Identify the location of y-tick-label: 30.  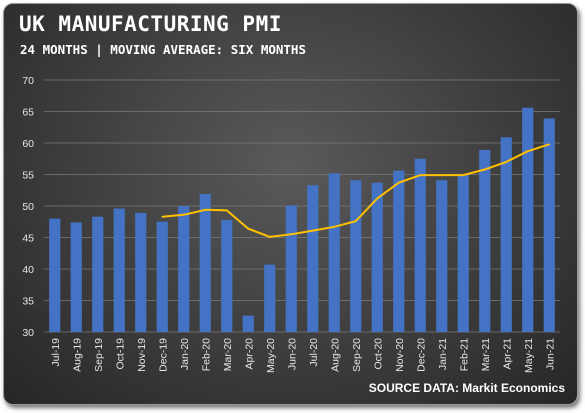
(28, 333).